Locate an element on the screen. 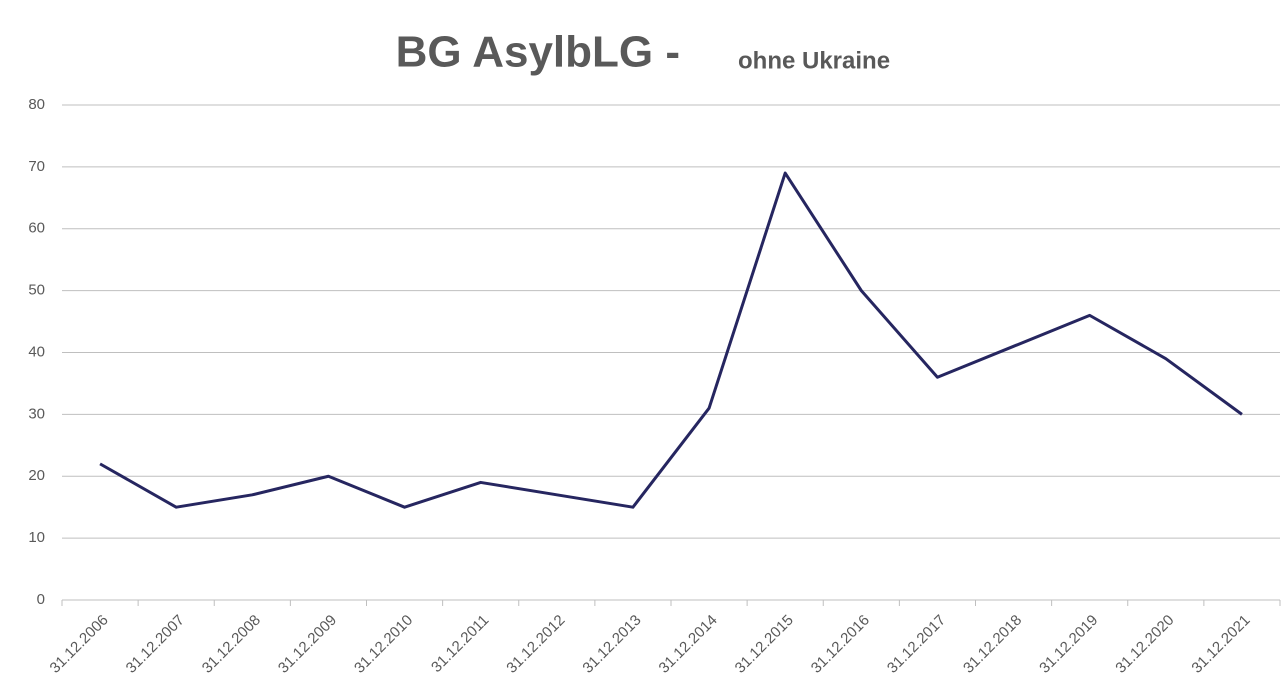 The image size is (1284, 700). y-tick-label: 40 is located at coordinates (36, 351).